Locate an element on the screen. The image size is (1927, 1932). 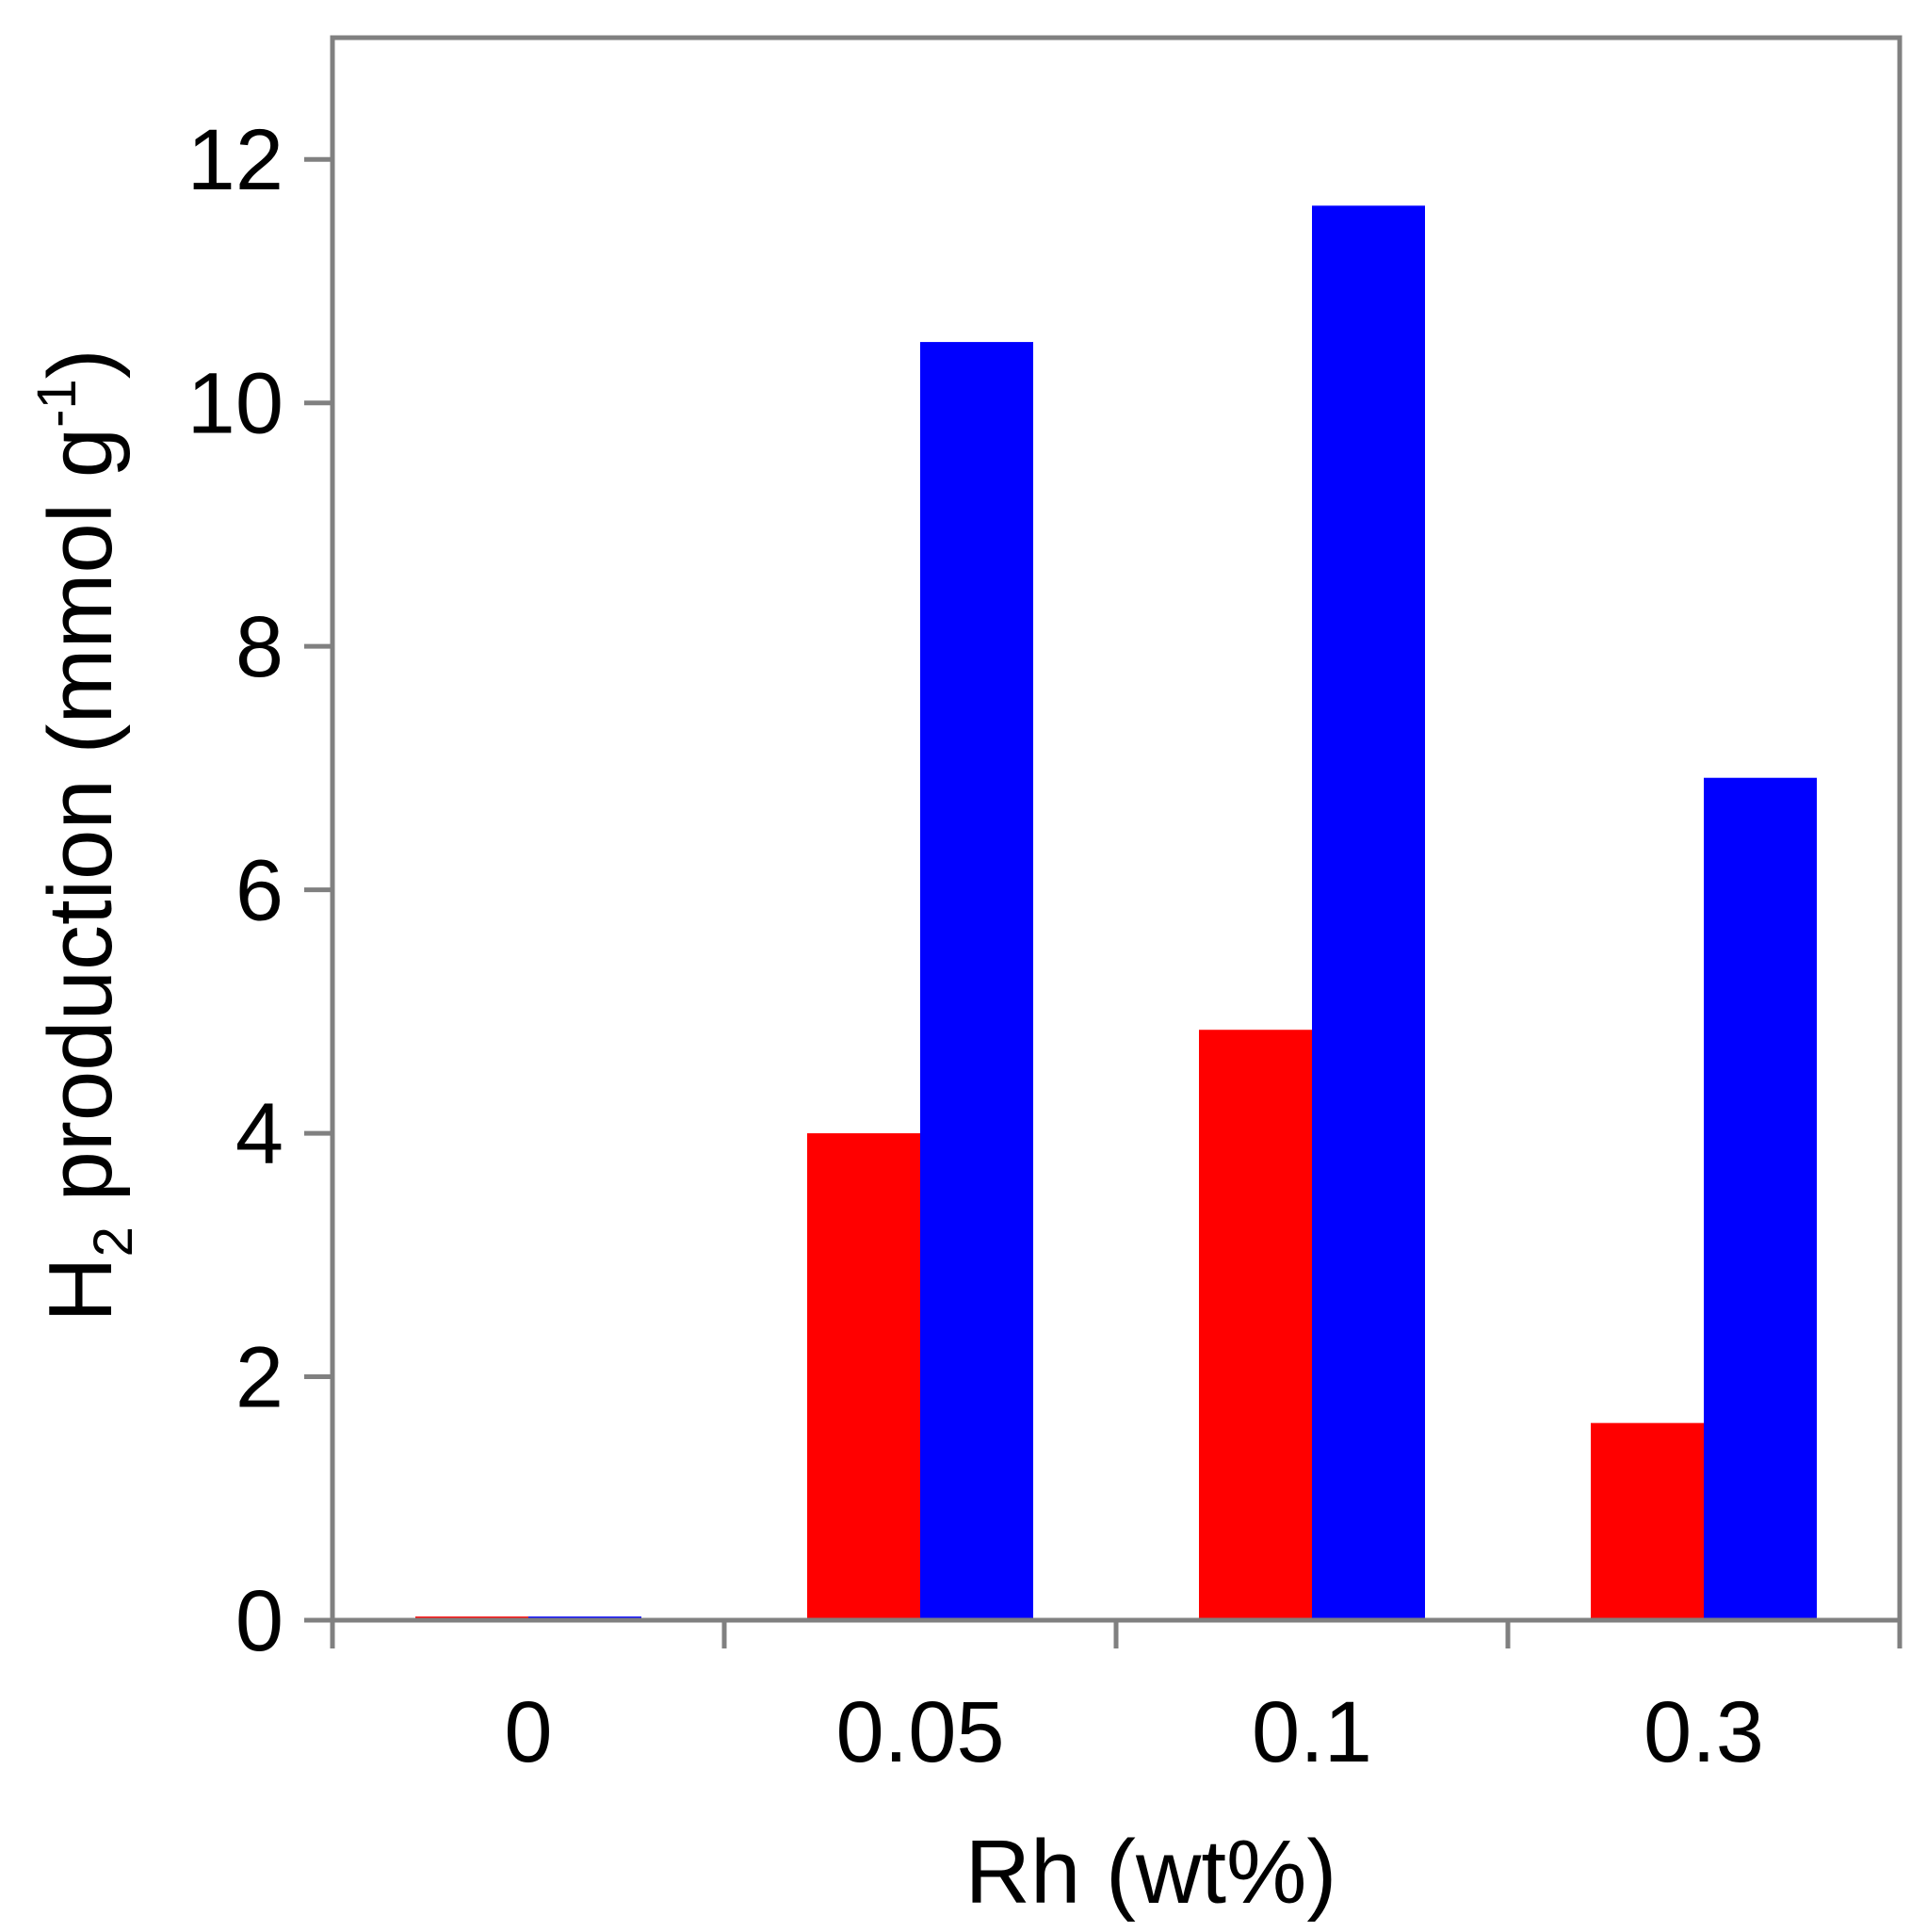
y-tick-label: 12 is located at coordinates (235, 160).